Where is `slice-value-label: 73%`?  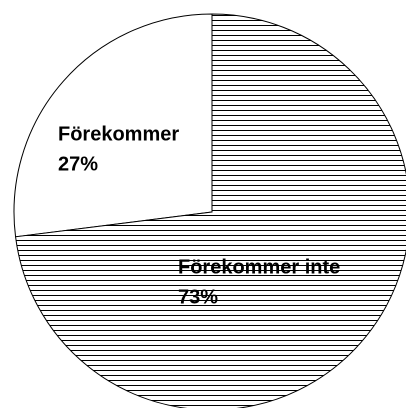
slice-value-label: 73% is located at coordinates (198, 297).